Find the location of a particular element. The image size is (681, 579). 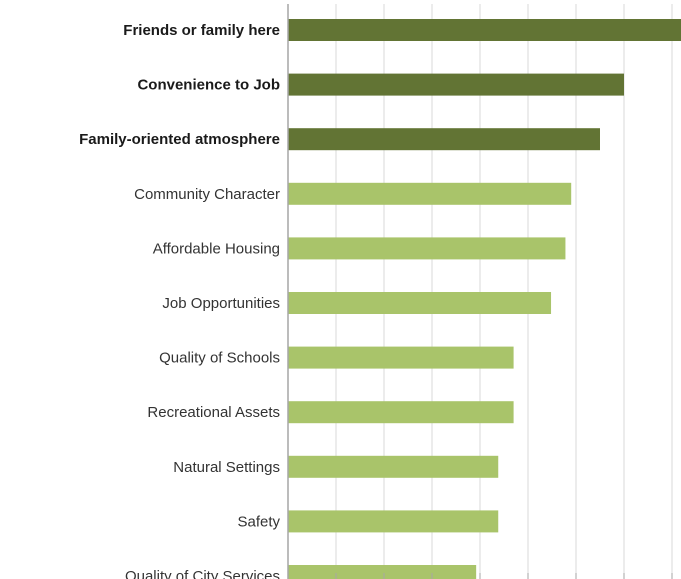

category-label-4: Community Character is located at coordinates (207, 194).